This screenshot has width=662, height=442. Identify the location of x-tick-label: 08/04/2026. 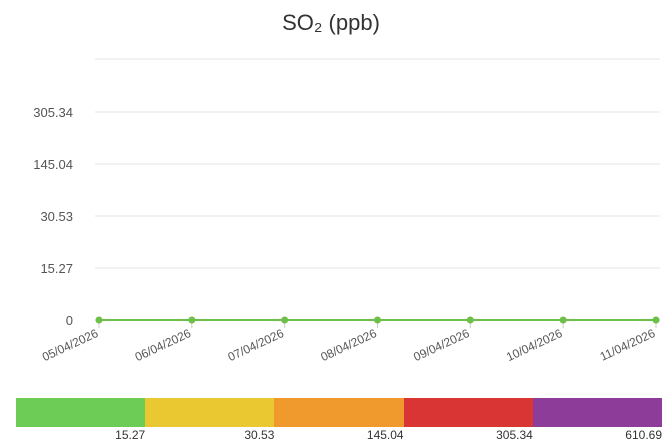
(348, 345).